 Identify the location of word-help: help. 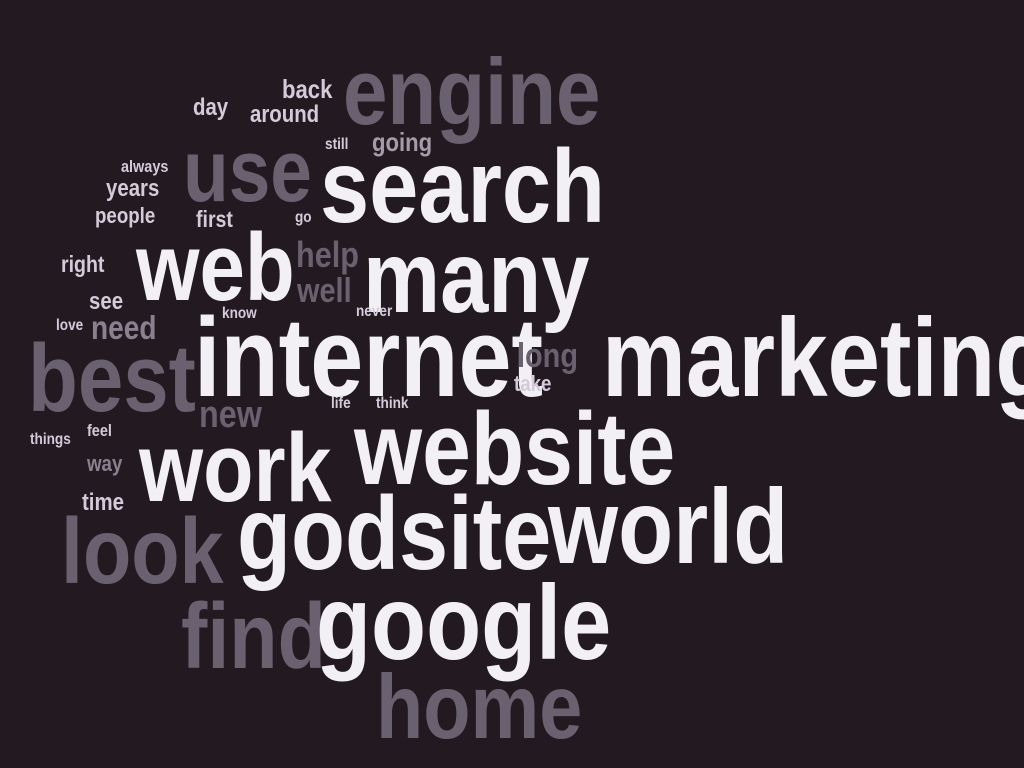
(327, 254).